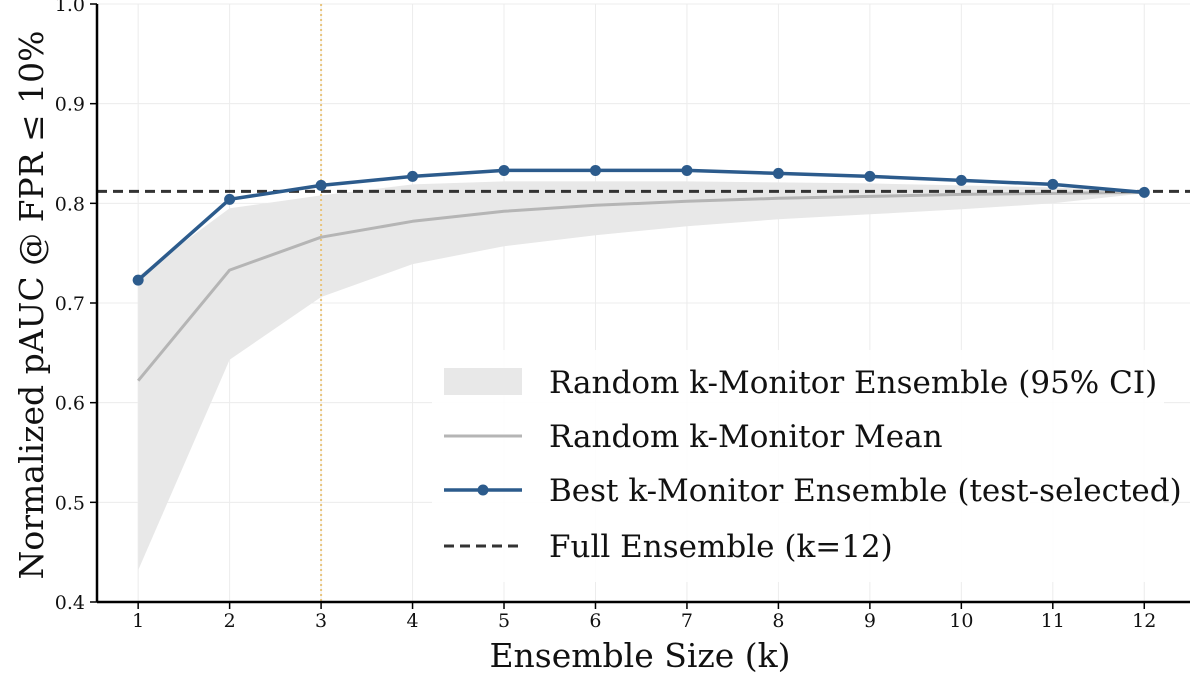  Describe the element at coordinates (413, 176) in the screenshot. I see `best-ensemble-point-k4` at that location.